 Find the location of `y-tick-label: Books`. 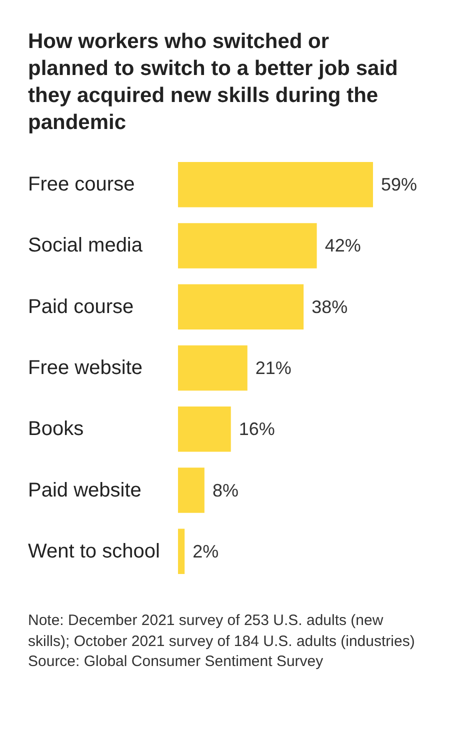

y-tick-label: Books is located at coordinates (56, 429).